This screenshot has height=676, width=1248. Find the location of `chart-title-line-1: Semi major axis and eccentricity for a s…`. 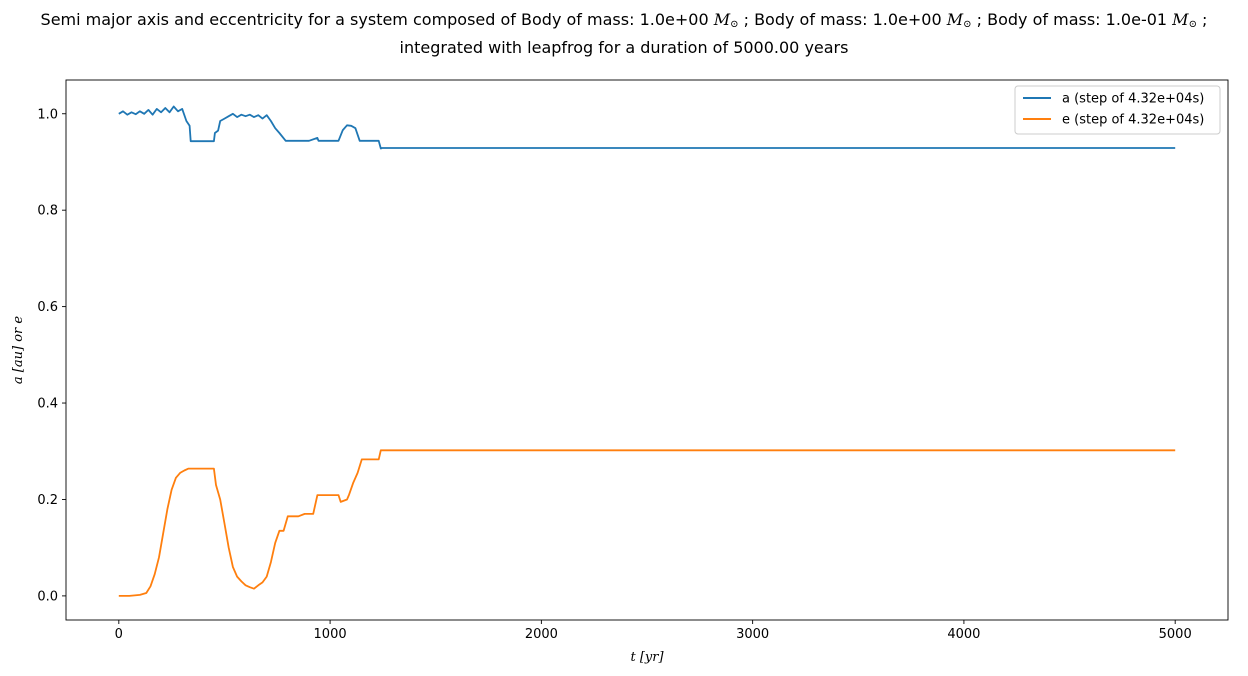

chart-title-line-1: Semi major axis and eccentricity for a s… is located at coordinates (624, 22).